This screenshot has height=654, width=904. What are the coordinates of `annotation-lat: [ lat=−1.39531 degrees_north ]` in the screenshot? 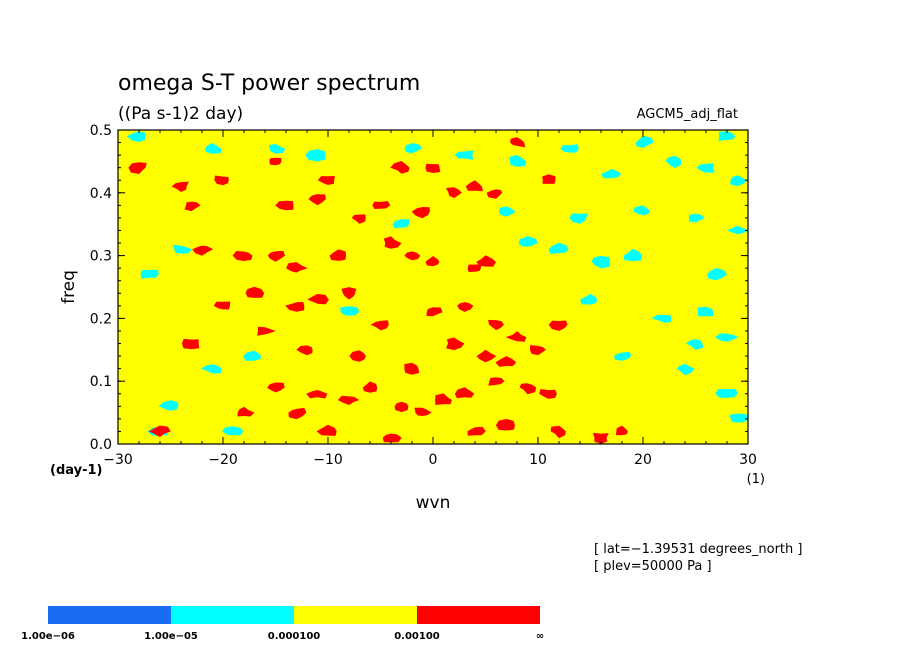 It's located at (698, 549).